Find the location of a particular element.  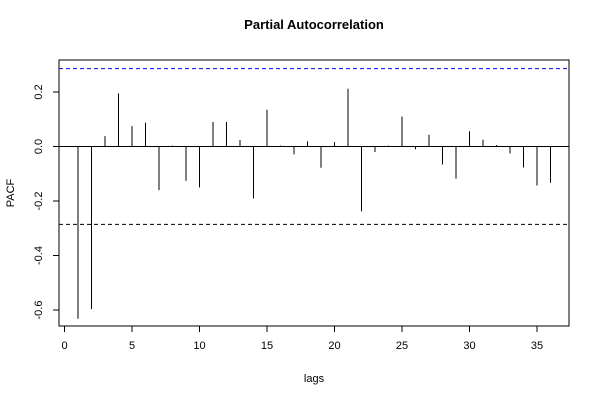

x-axis-label: lags is located at coordinates (314, 379).